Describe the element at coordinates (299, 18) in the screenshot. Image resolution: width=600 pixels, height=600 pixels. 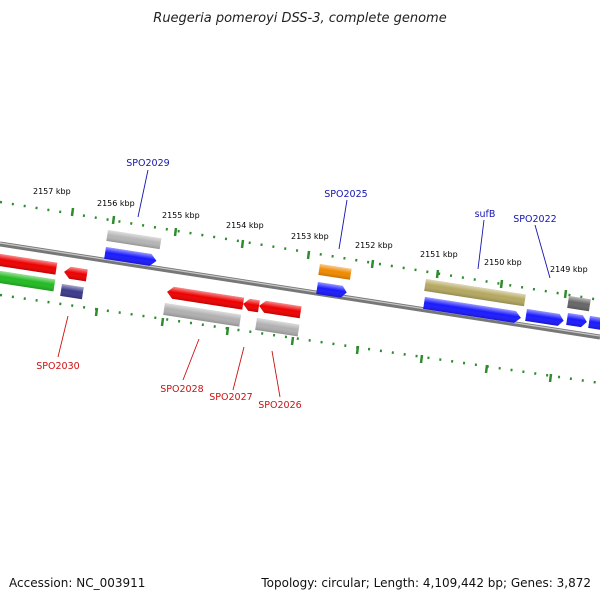
I see `map-title: Ruegeria pomeroyi DSS-3, complete genome` at that location.